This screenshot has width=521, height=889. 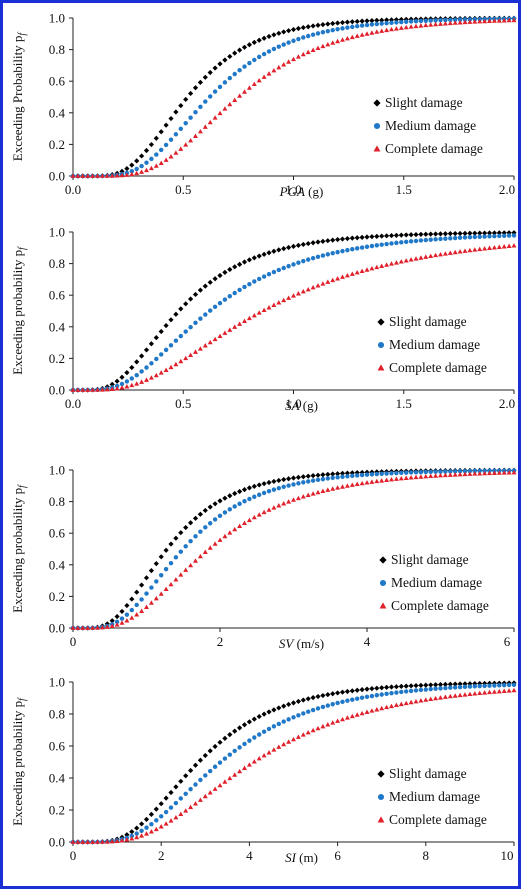 What do you see at coordinates (426, 855) in the screenshot?
I see `x-tick-label: 8` at bounding box center [426, 855].